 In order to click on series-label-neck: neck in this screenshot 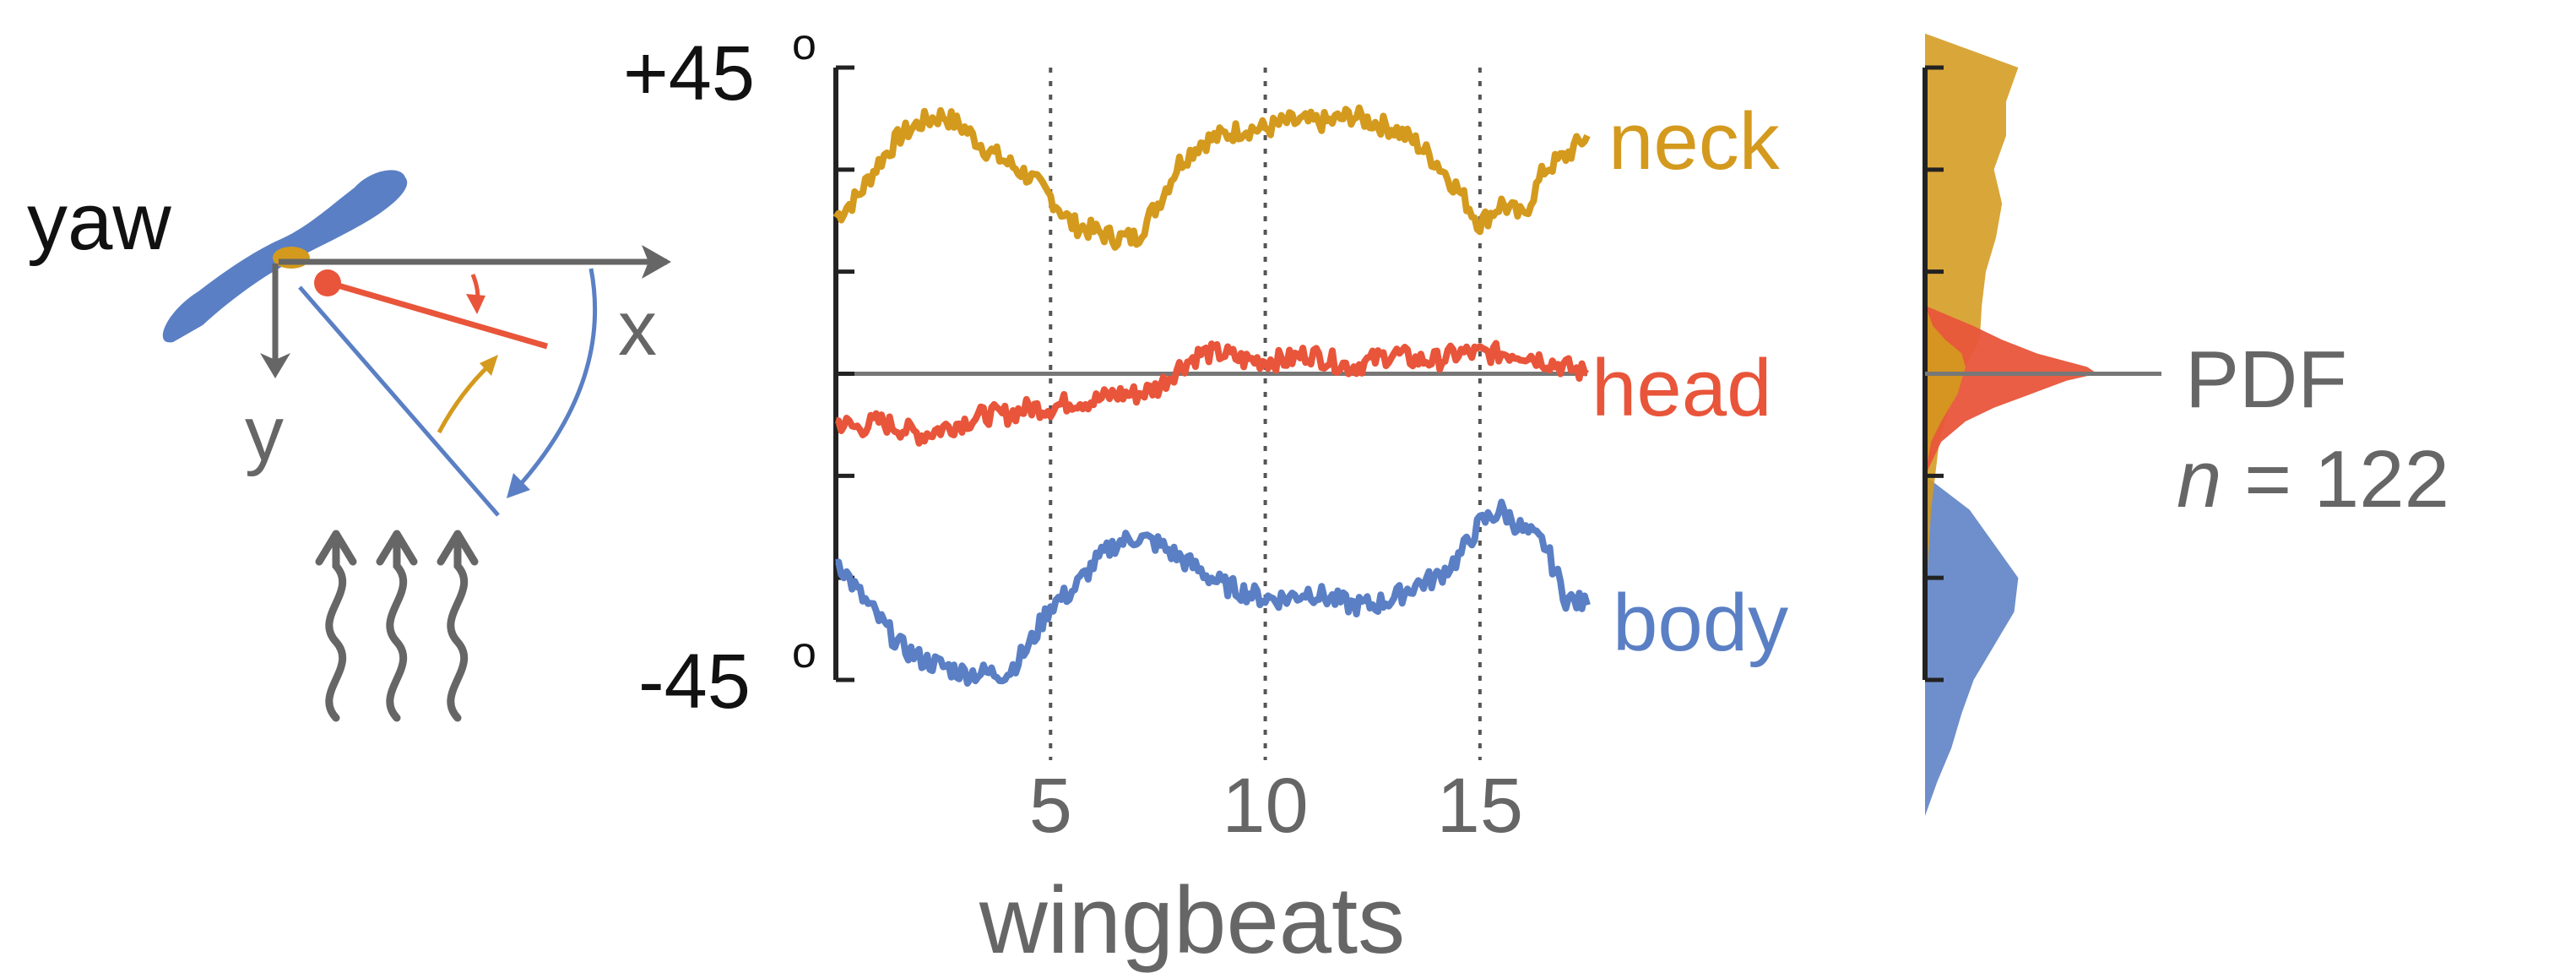, I will do `click(1695, 141)`.